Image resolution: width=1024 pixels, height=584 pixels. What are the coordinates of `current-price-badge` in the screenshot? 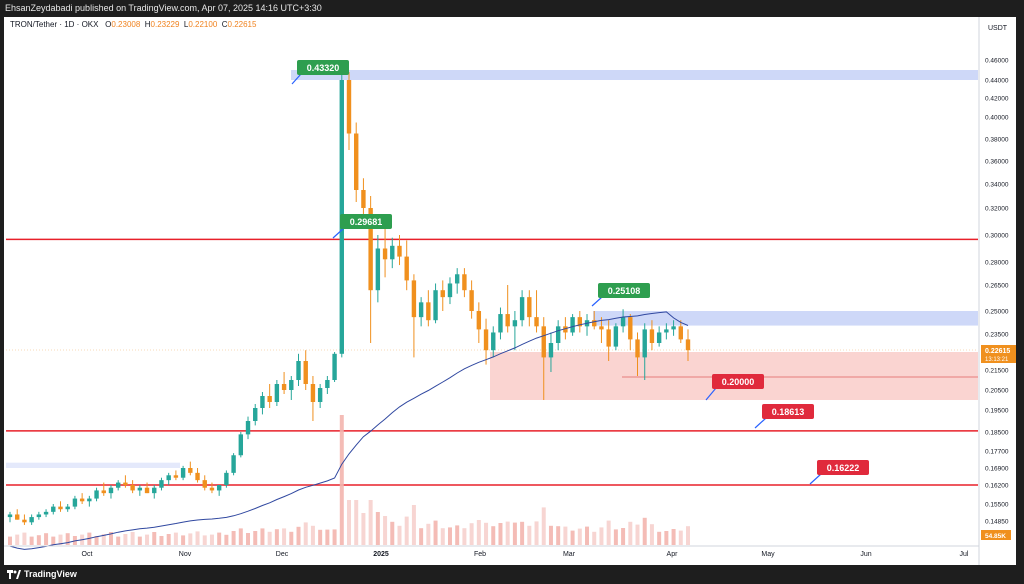 It's located at (998, 354).